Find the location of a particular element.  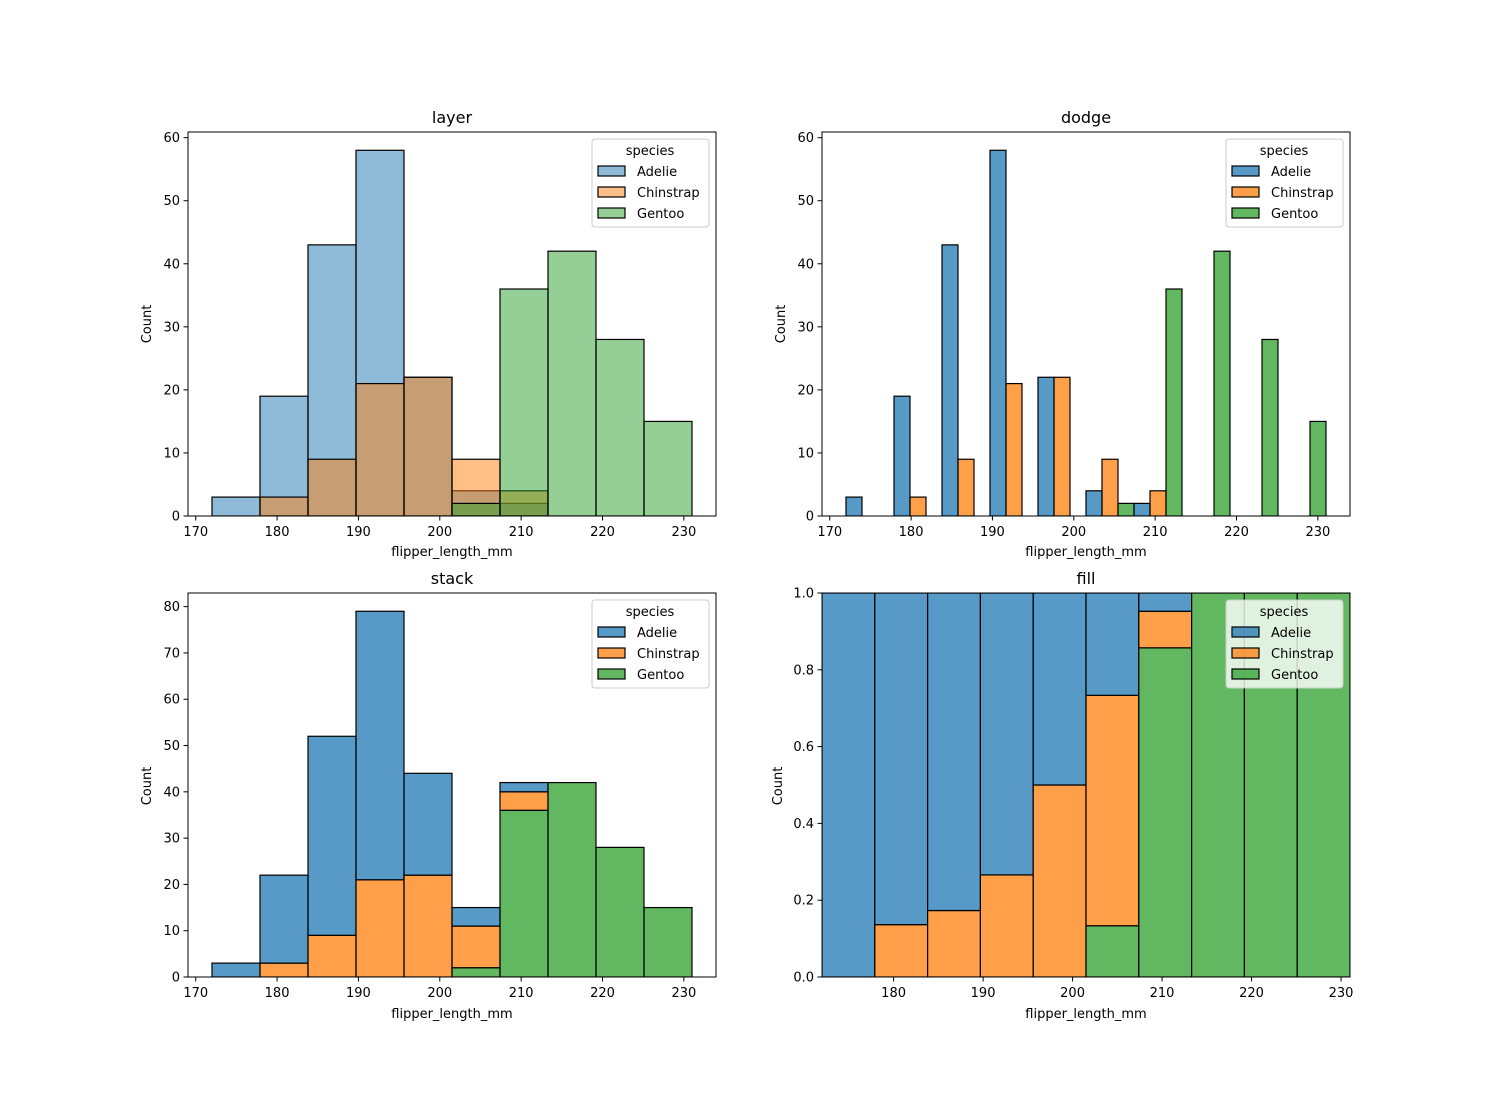

panel-title: fill is located at coordinates (1086, 578).